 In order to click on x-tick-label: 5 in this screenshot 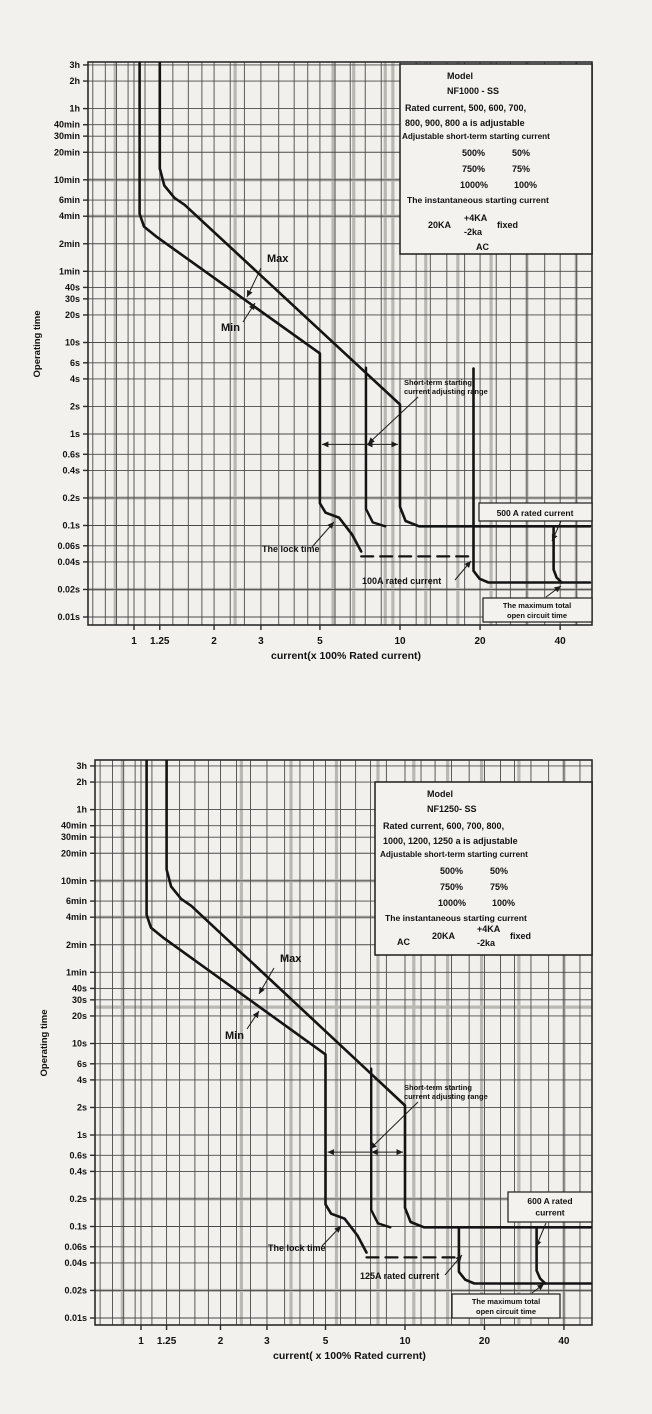, I will do `click(326, 1341)`.